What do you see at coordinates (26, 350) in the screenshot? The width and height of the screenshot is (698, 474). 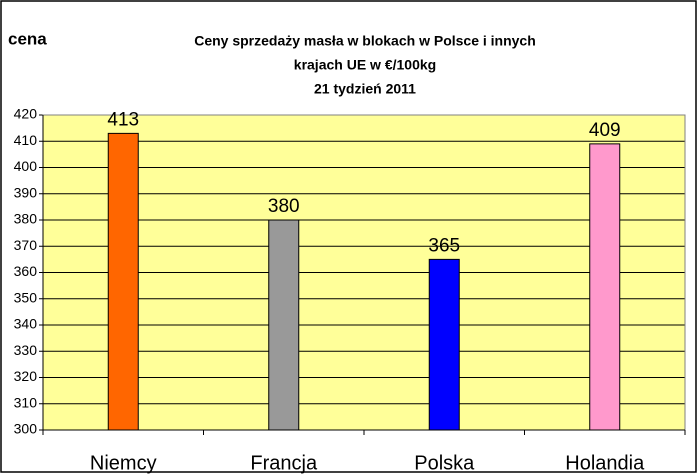 I see `y-tick-label: 330` at bounding box center [26, 350].